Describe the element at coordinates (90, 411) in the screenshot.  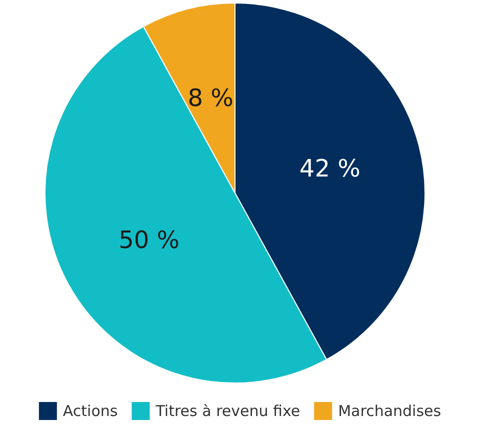
I see `legend-label: Actions` at that location.